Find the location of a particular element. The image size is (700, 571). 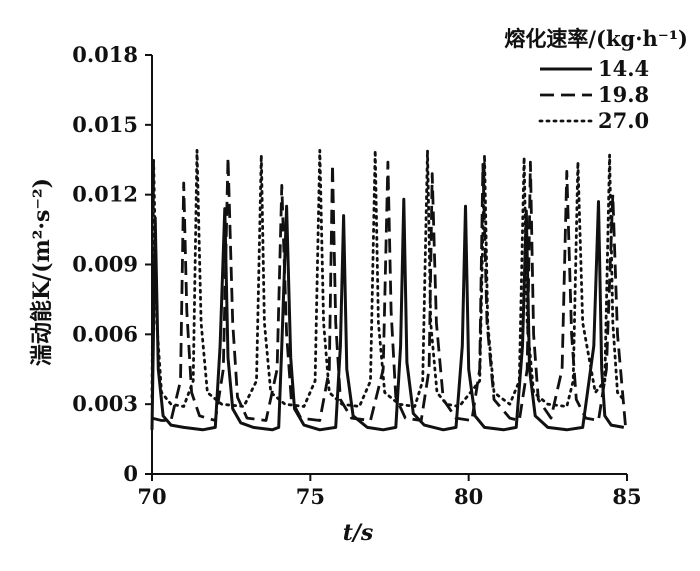

x-tick-label: 85 is located at coordinates (626, 496).